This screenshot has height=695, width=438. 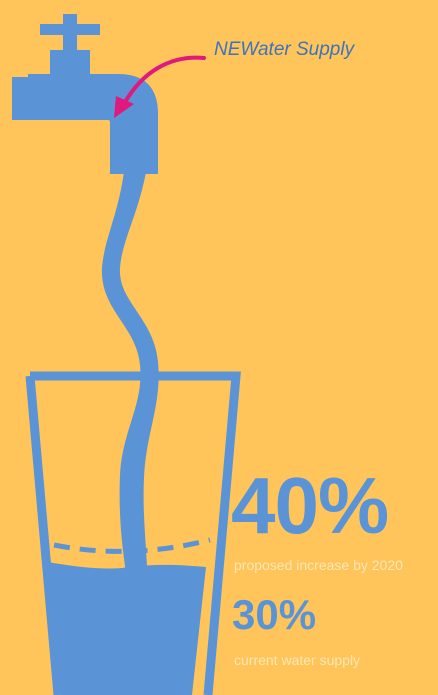 What do you see at coordinates (130, 386) in the screenshot?
I see `water-stream` at bounding box center [130, 386].